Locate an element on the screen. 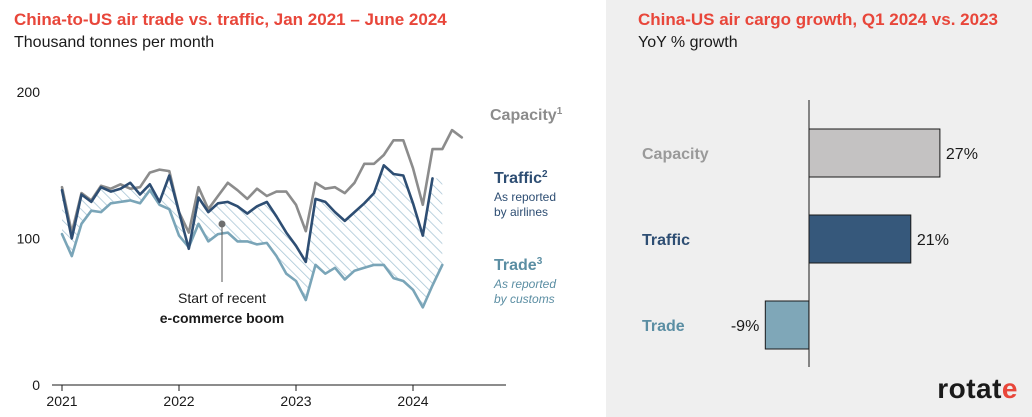  trade-series-line is located at coordinates (252, 248).